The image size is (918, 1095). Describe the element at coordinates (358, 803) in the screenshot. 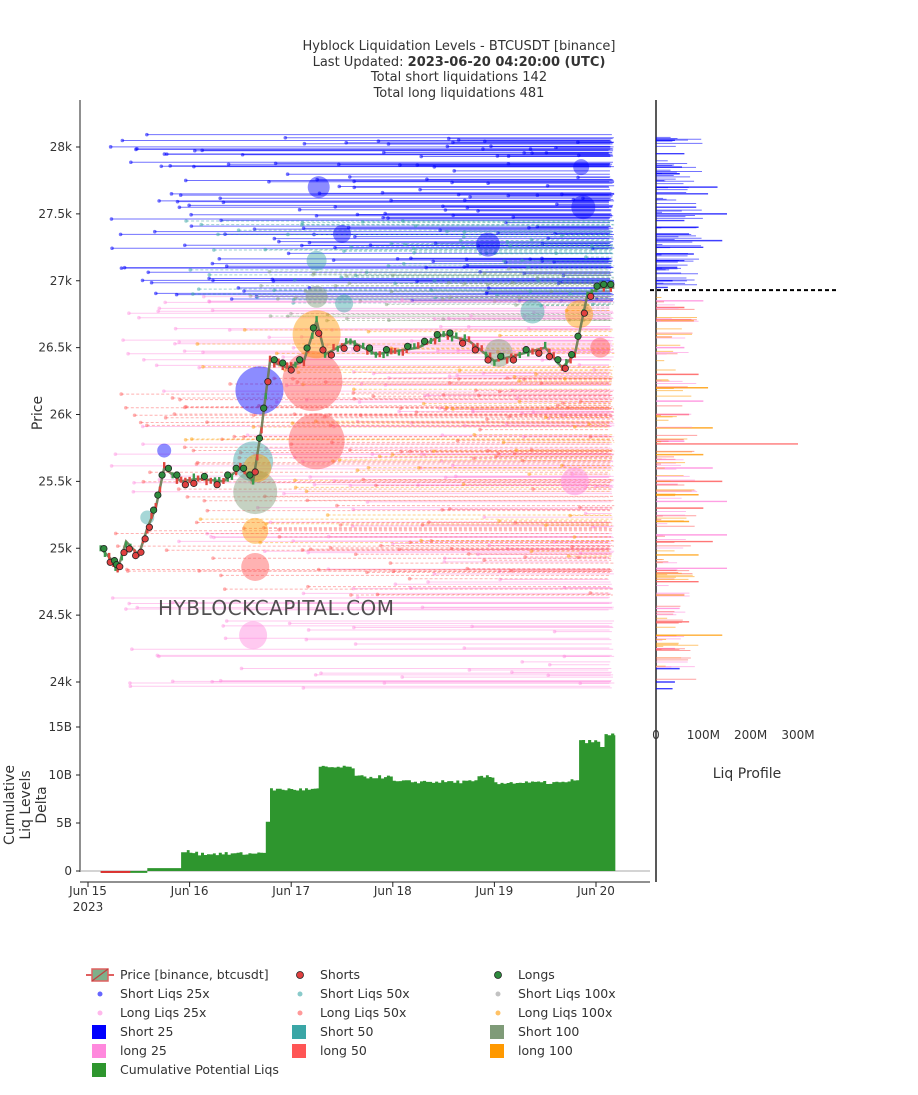

I see `cumulative-area-layer` at that location.